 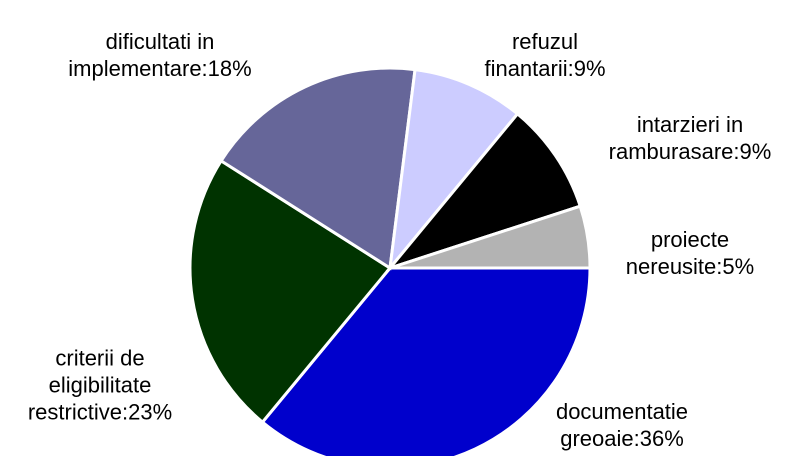 What do you see at coordinates (690, 138) in the screenshot?
I see `slice-label: intarzieri in ramburasare:9%` at bounding box center [690, 138].